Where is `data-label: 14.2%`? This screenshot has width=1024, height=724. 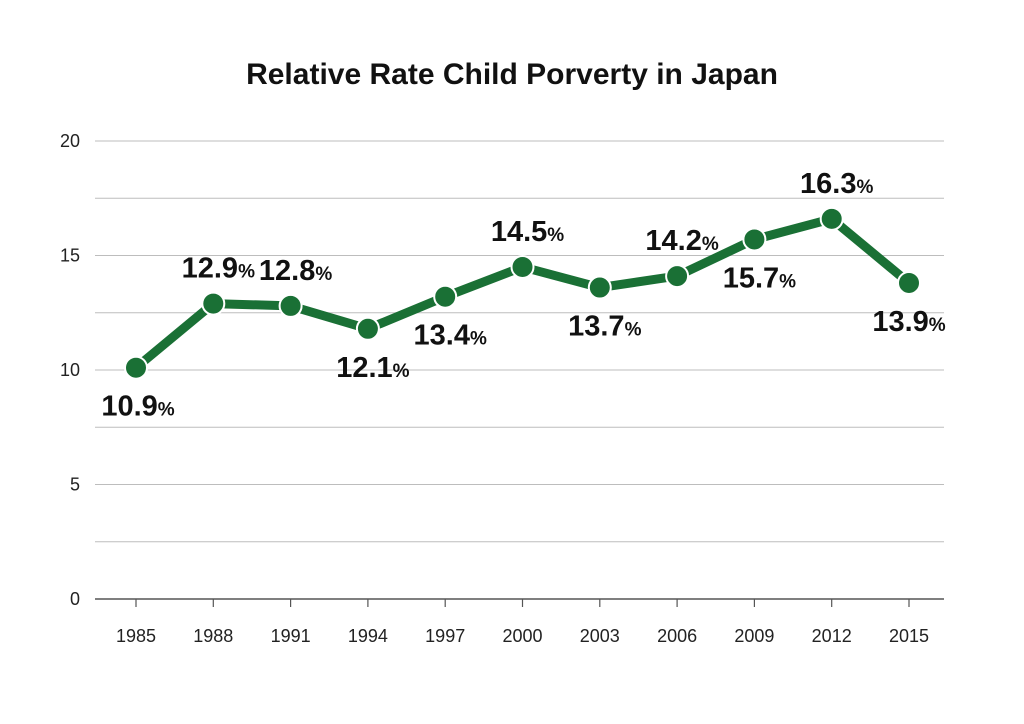 data-label: 14.2% is located at coordinates (681, 241).